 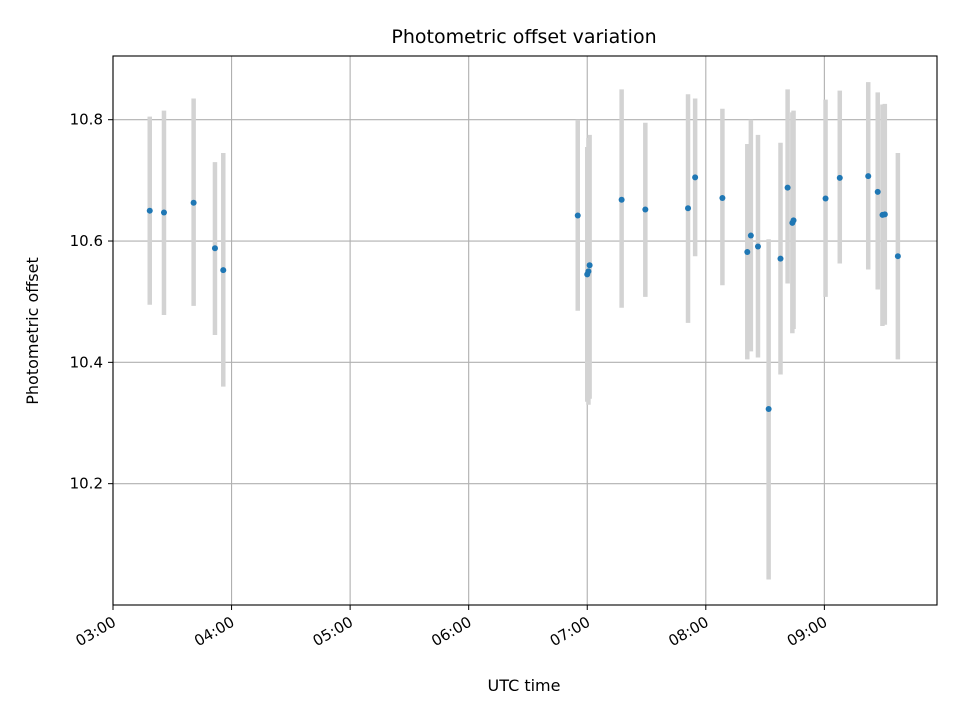 I want to click on y-axis: 10.2 10.4 10.6 10.8, so click(x=91, y=302).